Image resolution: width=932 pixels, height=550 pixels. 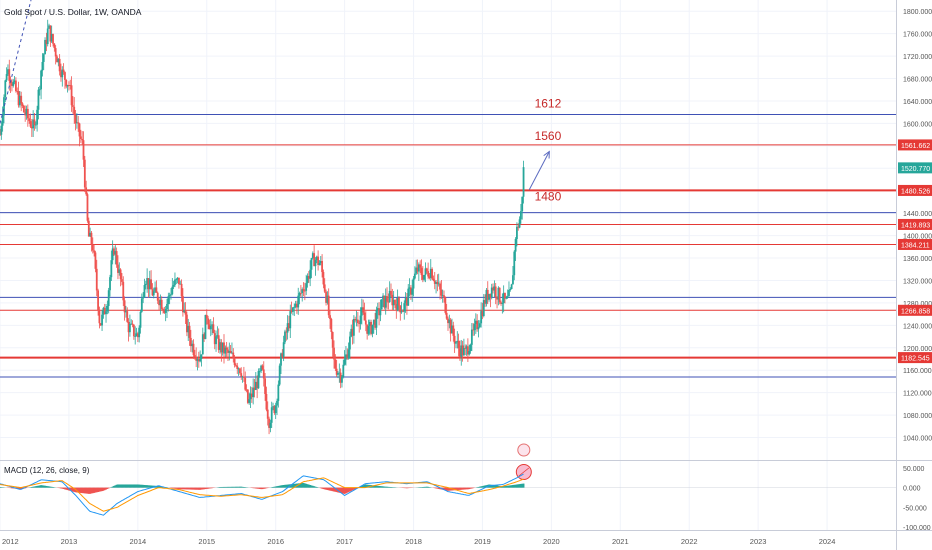 I want to click on level-annotation: 1480, so click(x=548, y=196).